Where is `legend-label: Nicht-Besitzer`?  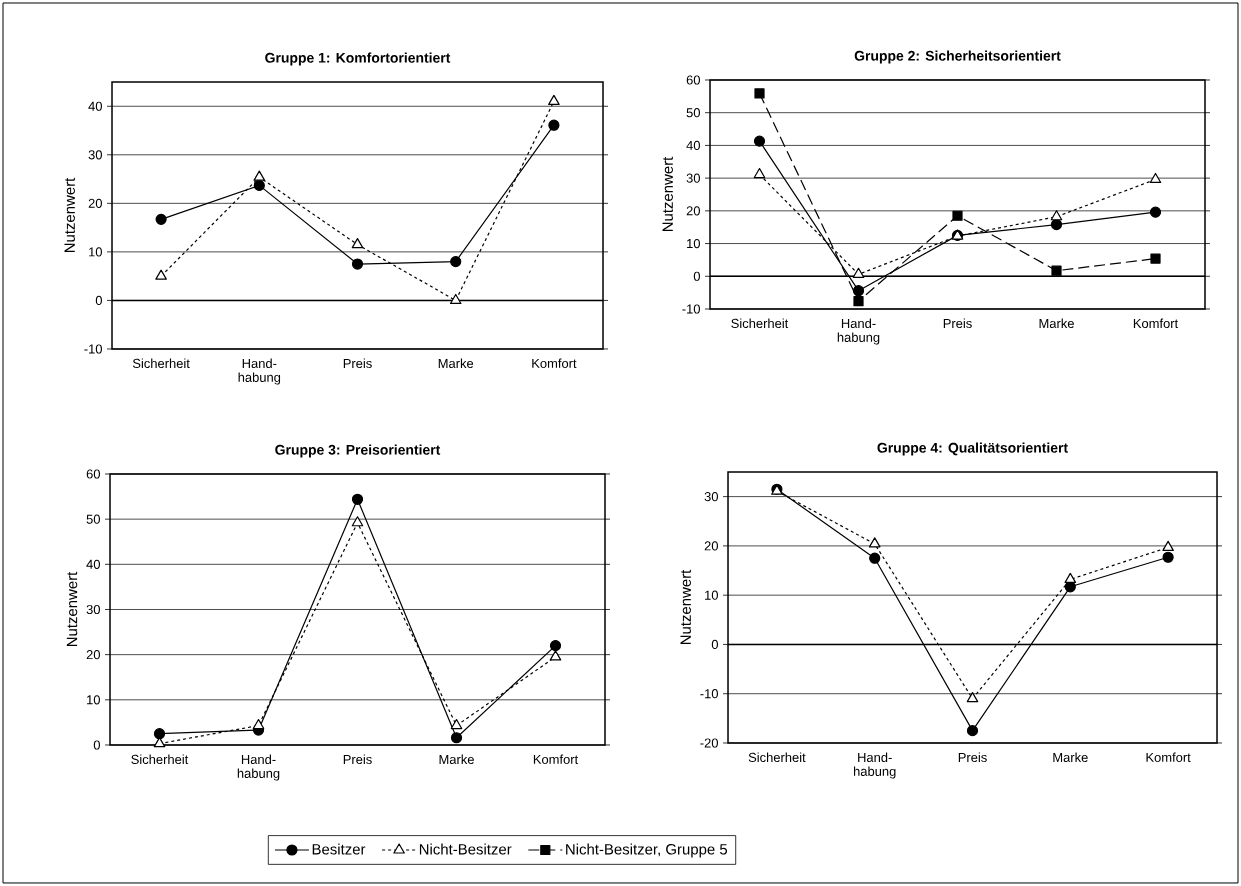
legend-label: Nicht-Besitzer is located at coordinates (465, 849).